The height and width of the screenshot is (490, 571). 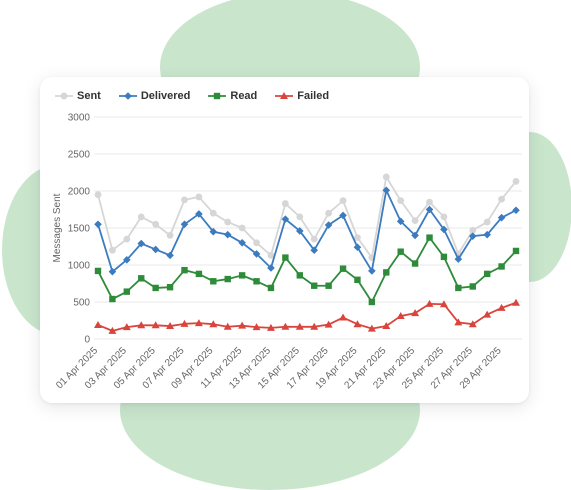 What do you see at coordinates (79, 155) in the screenshot?
I see `y-tick-label: 2500` at bounding box center [79, 155].